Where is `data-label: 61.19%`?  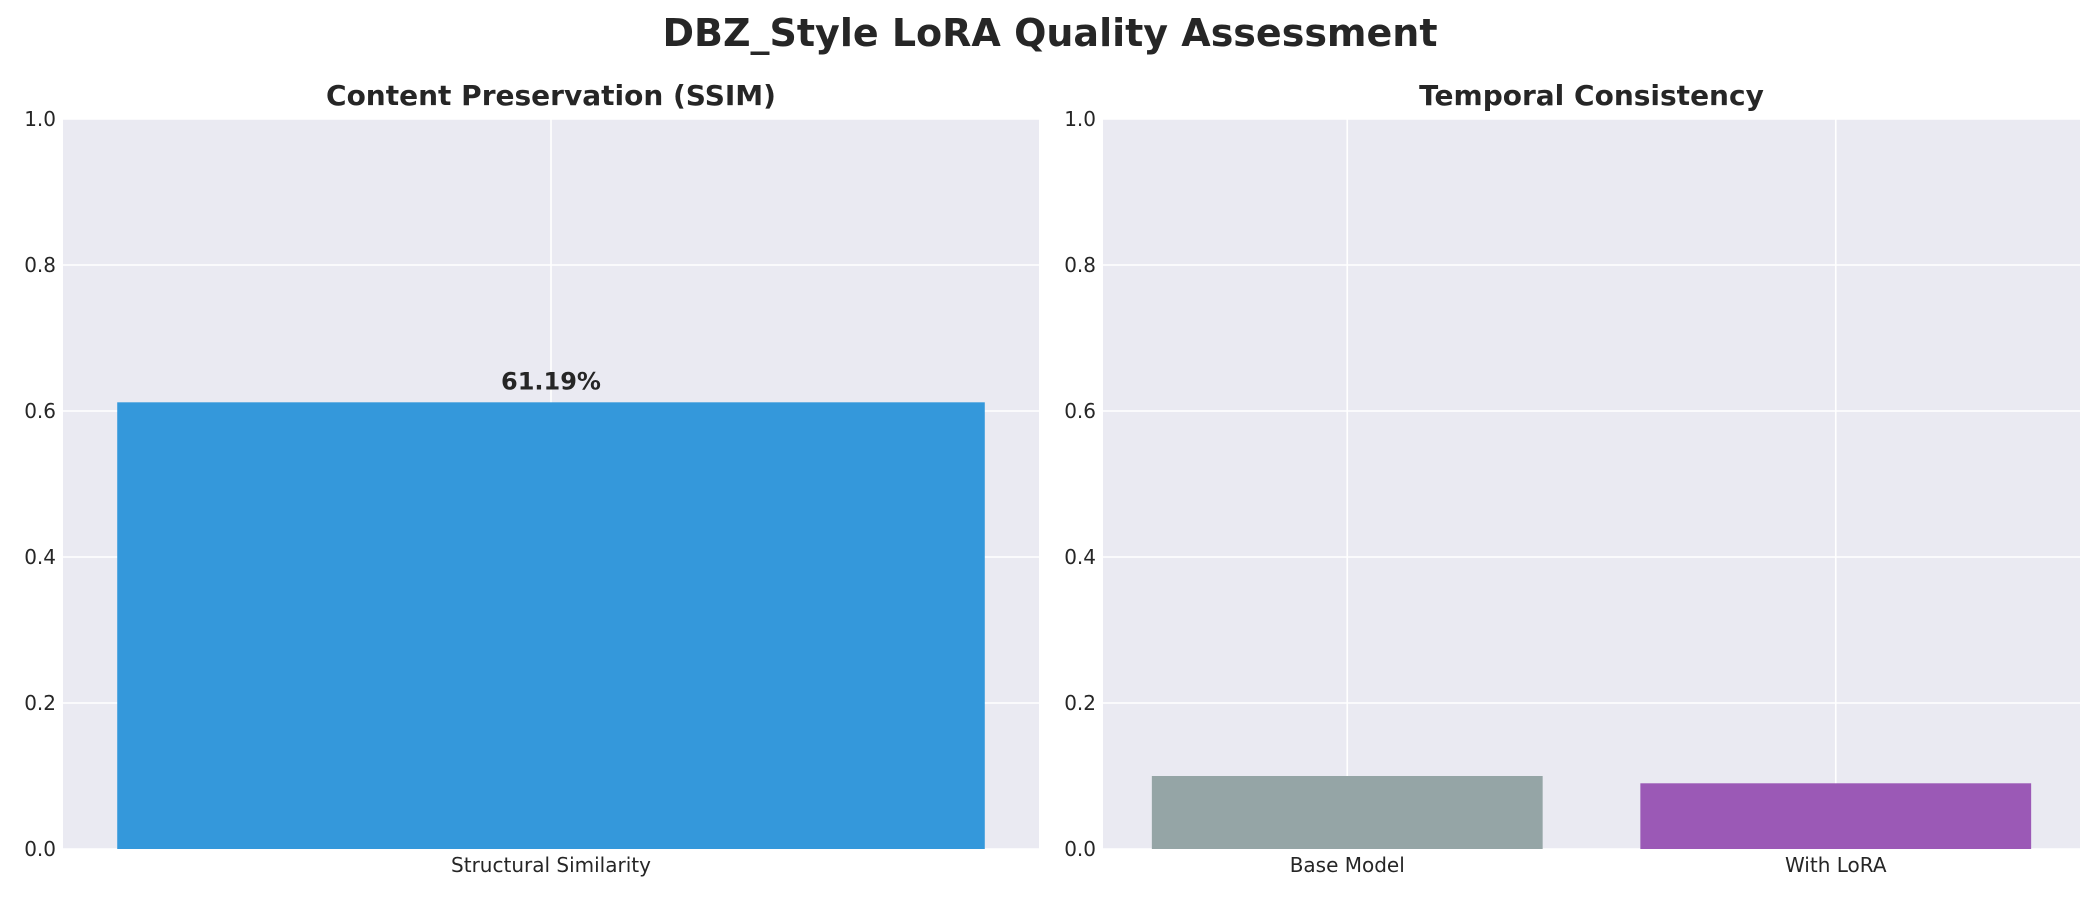 data-label: 61.19% is located at coordinates (551, 381).